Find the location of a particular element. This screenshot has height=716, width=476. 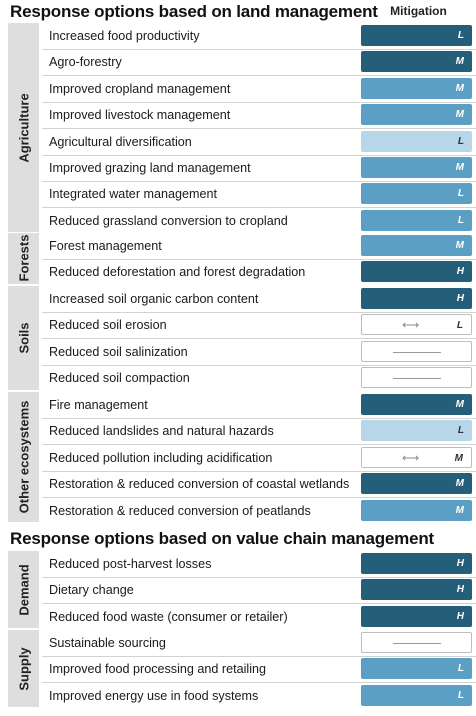

option-row-increased-food-productivity: Increased food productivity L is located at coordinates (259, 36).